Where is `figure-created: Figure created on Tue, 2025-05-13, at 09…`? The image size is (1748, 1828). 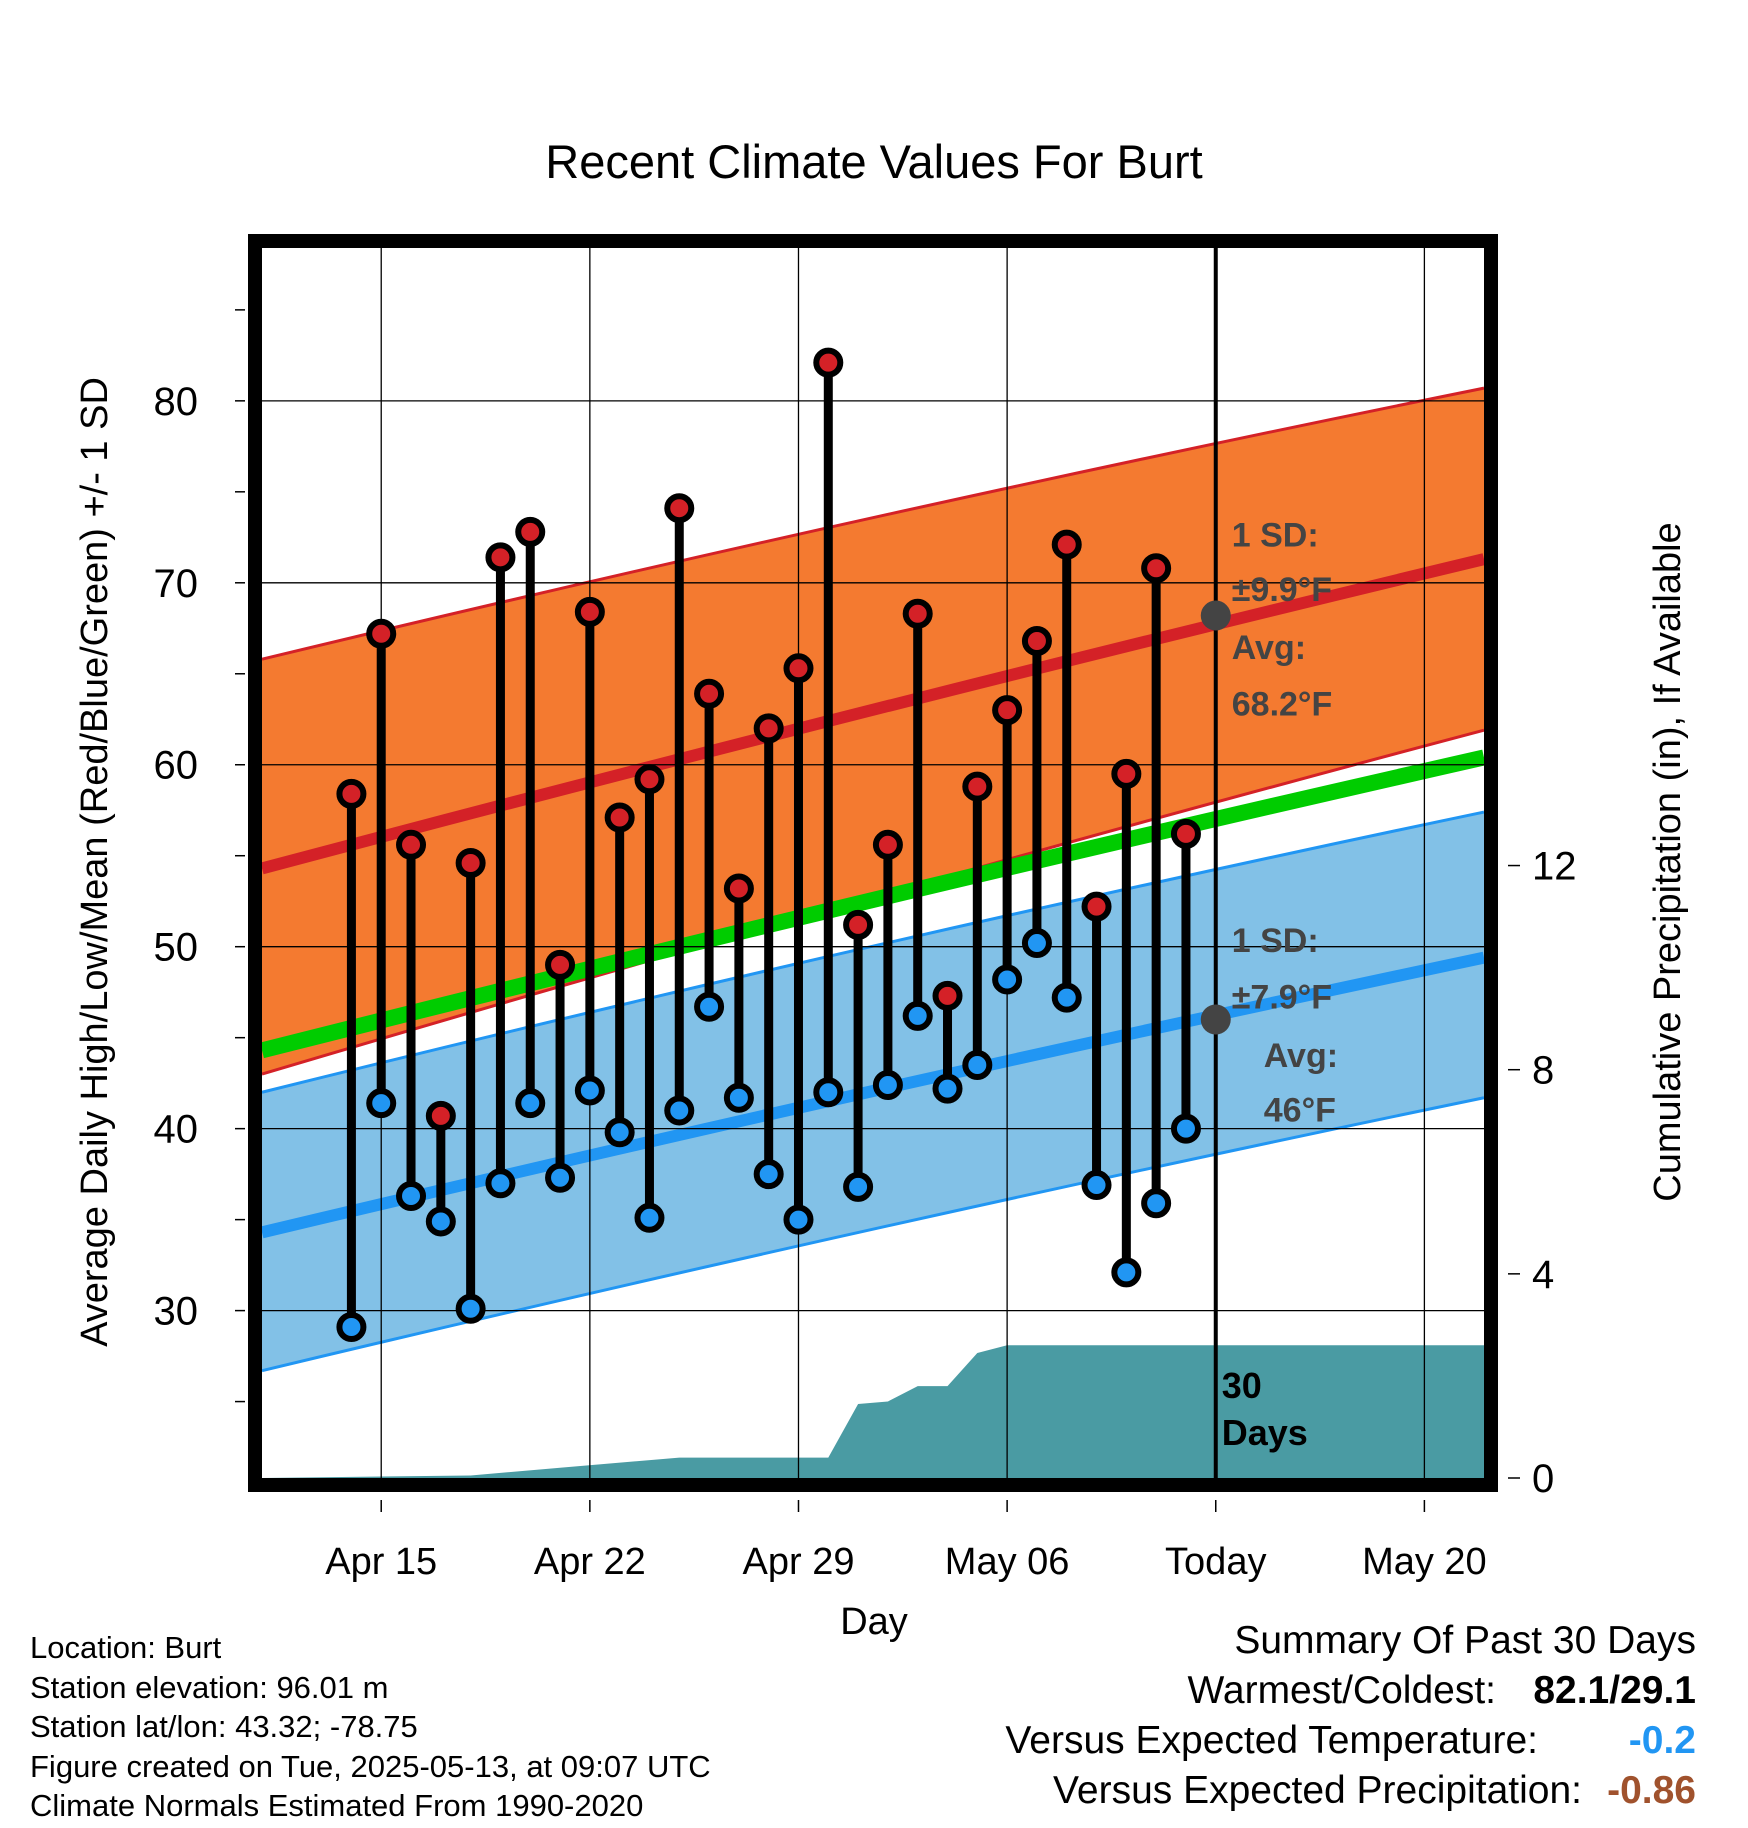 figure-created: Figure created on Tue, 2025-05-13, at 09… is located at coordinates (370, 1766).